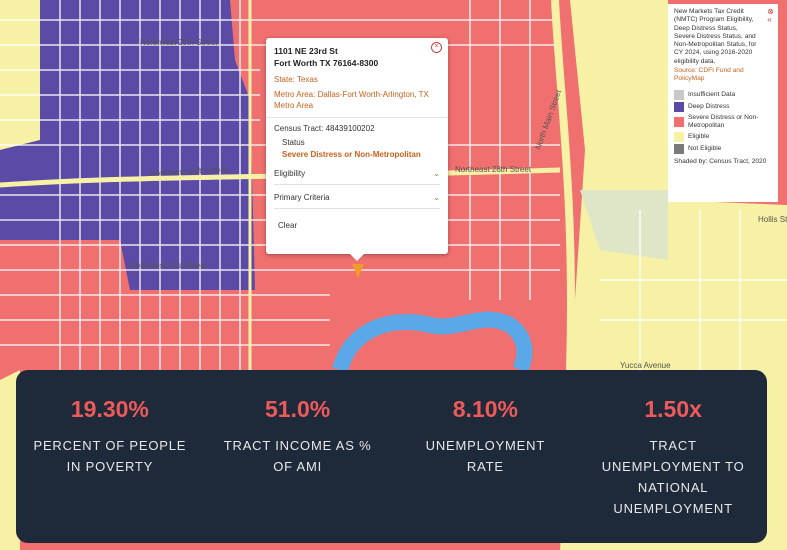 This screenshot has height=550, width=787. Describe the element at coordinates (770, 16) in the screenshot. I see `close-legend: ⊗ «` at that location.